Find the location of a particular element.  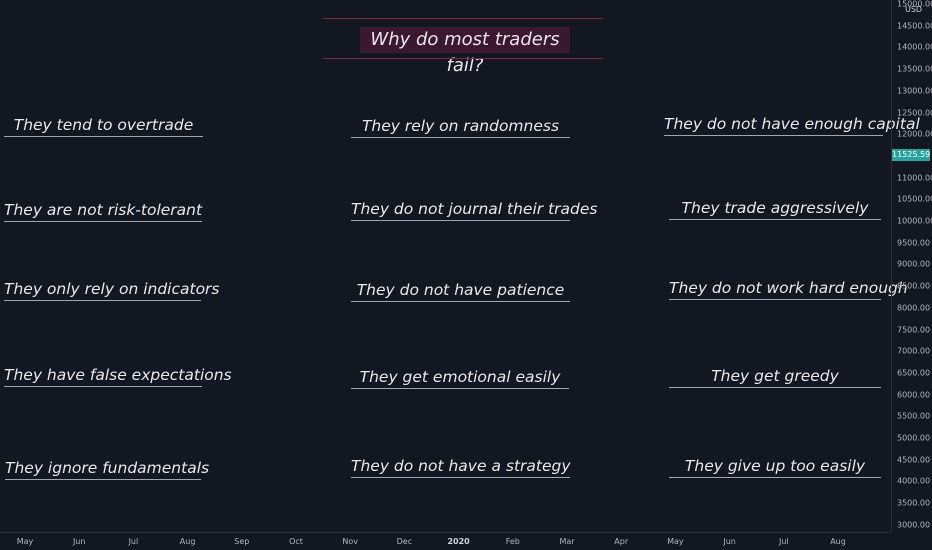

reason-text: They are not risk-tolerant is located at coordinates (103, 211).